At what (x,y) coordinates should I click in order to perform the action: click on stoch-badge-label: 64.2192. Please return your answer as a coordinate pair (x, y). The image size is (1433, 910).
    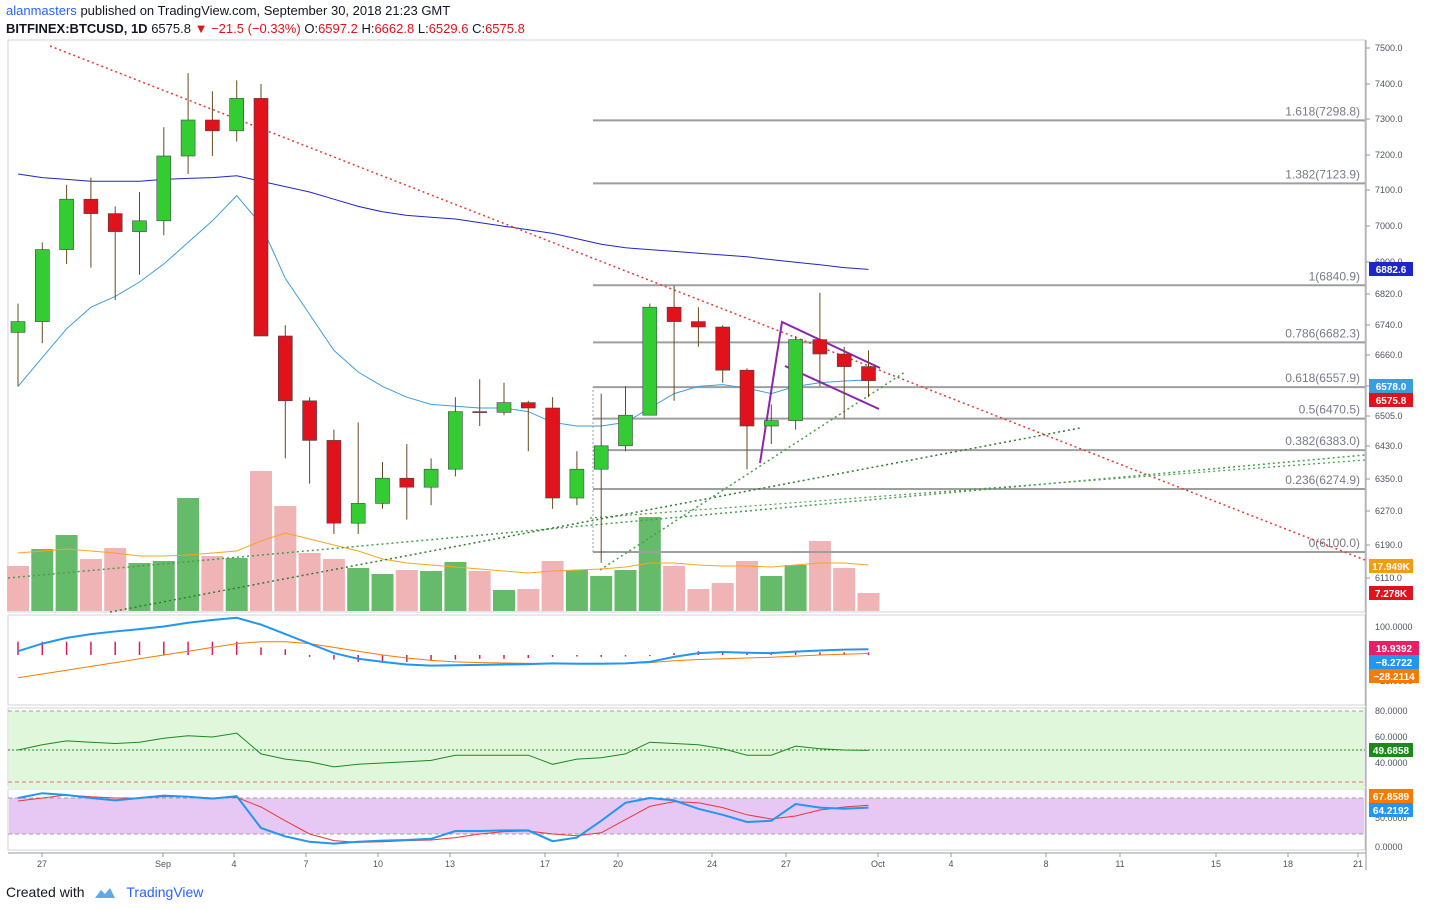
    Looking at the image, I should click on (1391, 811).